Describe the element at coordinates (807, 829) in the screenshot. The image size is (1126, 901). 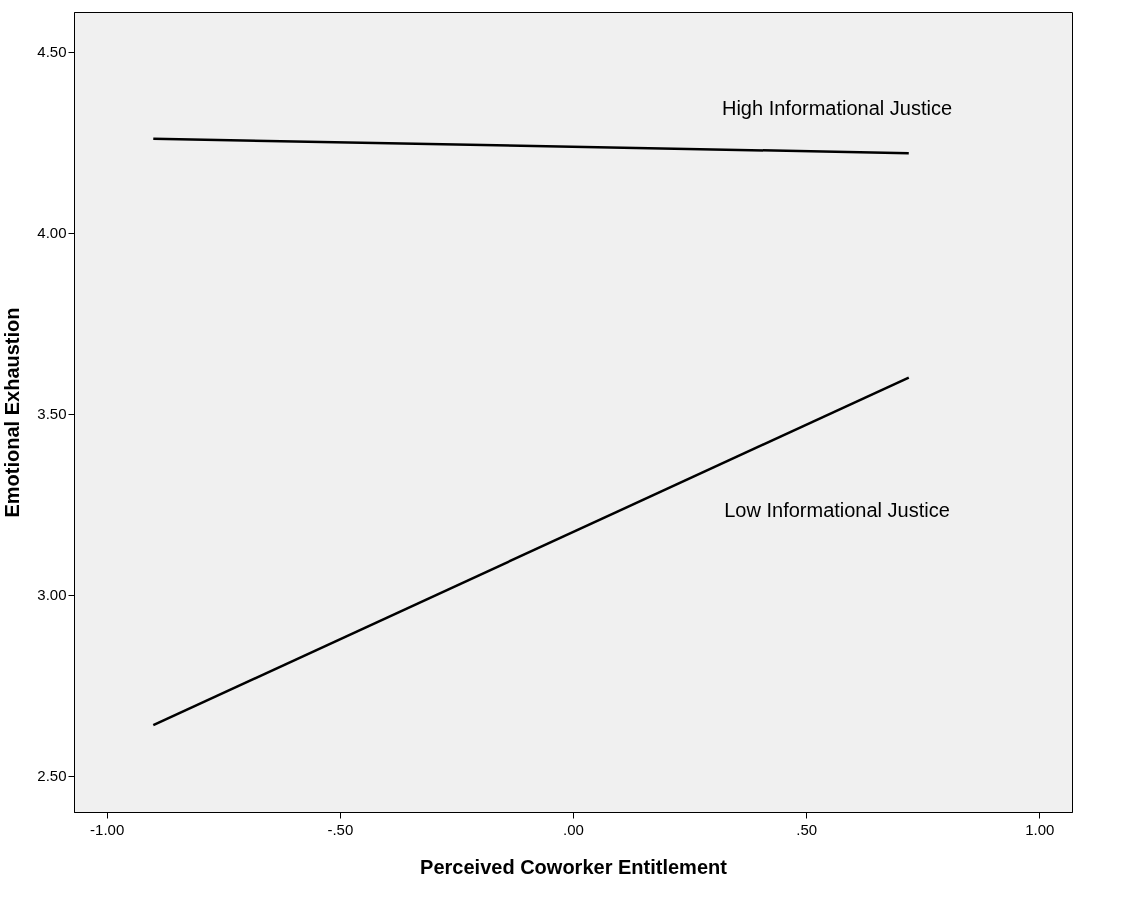
I see `x-tick-label: .50` at that location.